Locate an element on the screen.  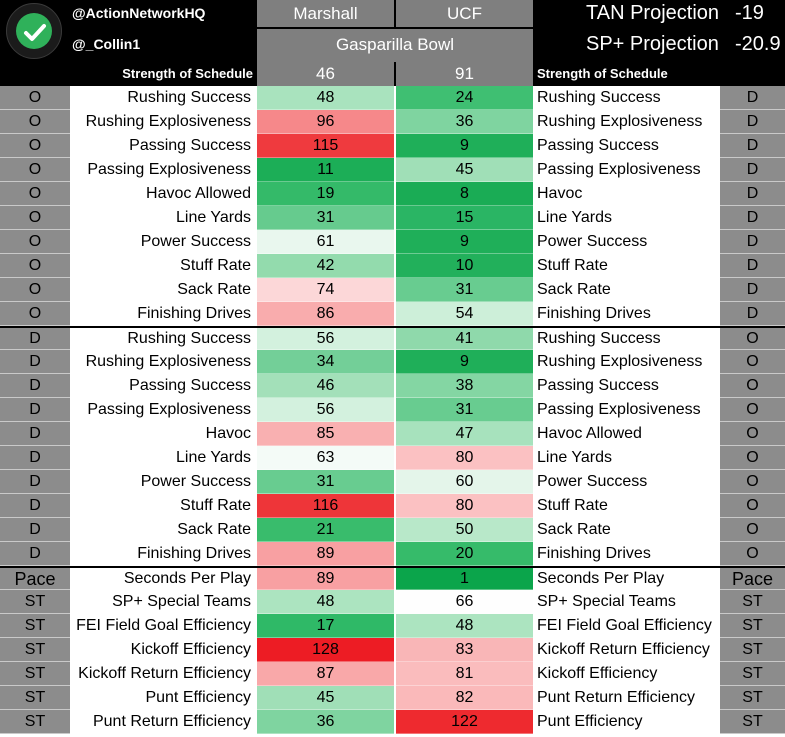
stat-label-right: Stuff Rate is located at coordinates (572, 265).